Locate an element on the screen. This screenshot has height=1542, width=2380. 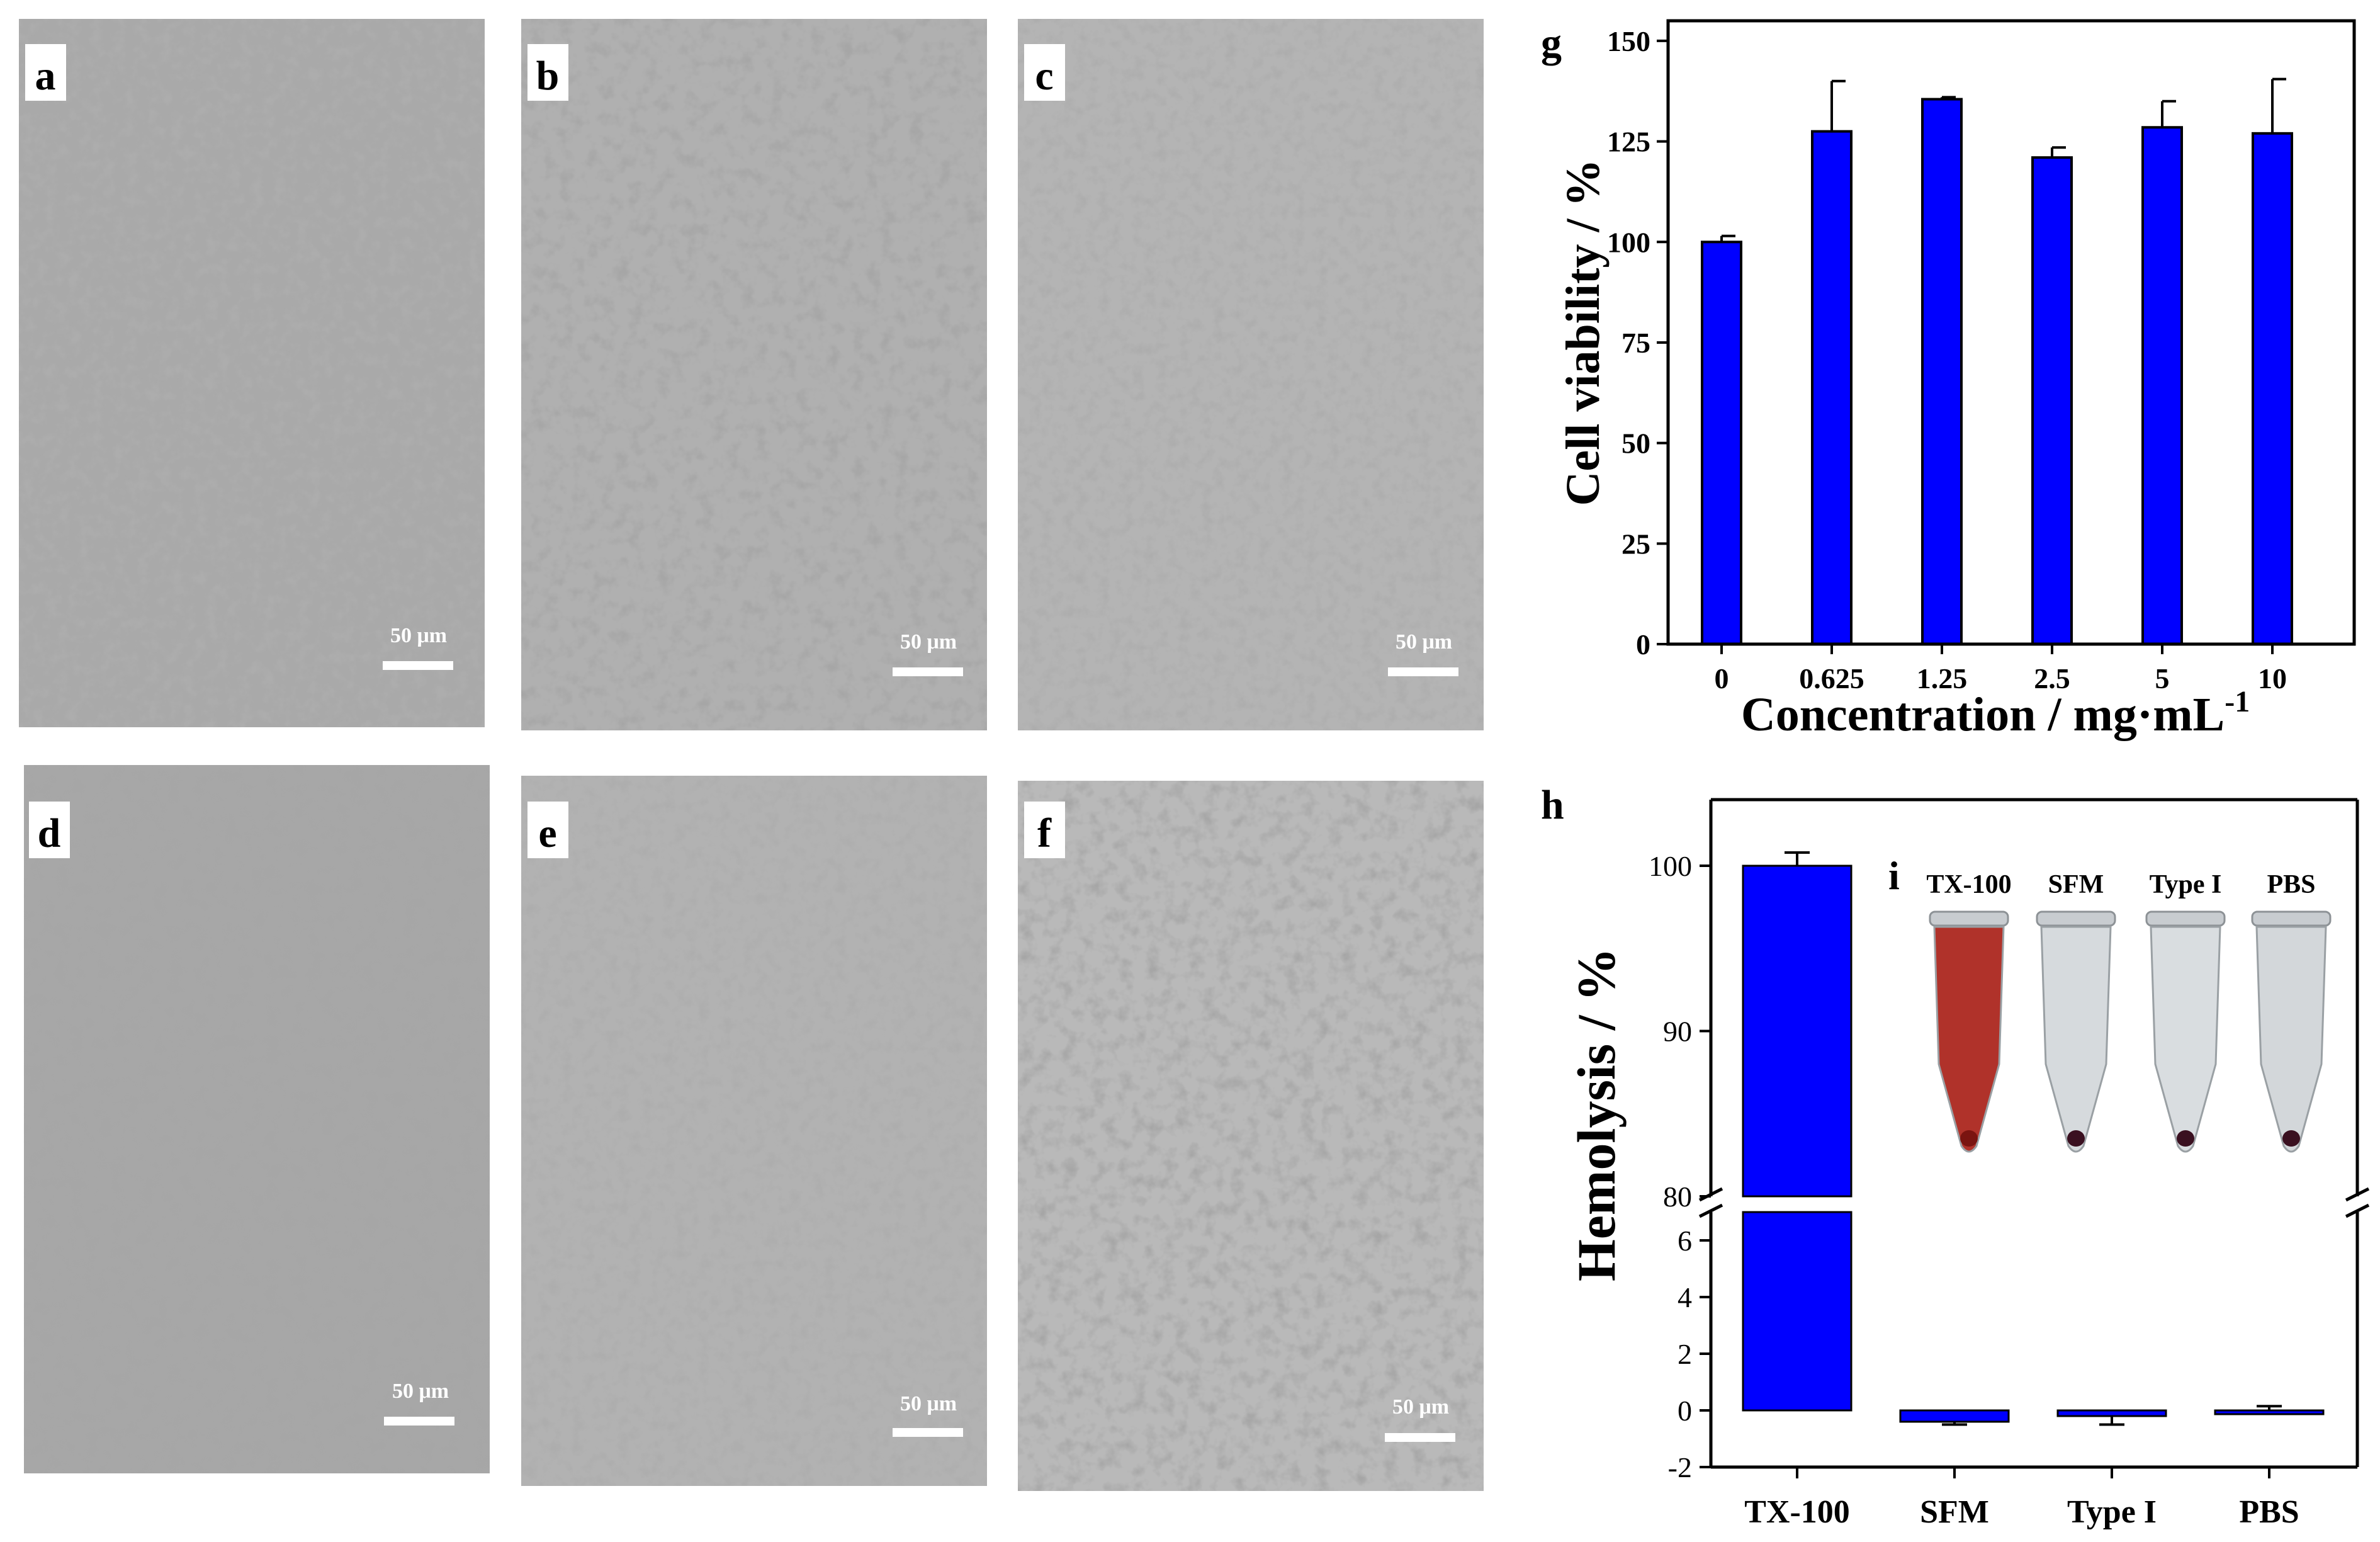
y-tick-label-g-4: 100 is located at coordinates (1628, 242).